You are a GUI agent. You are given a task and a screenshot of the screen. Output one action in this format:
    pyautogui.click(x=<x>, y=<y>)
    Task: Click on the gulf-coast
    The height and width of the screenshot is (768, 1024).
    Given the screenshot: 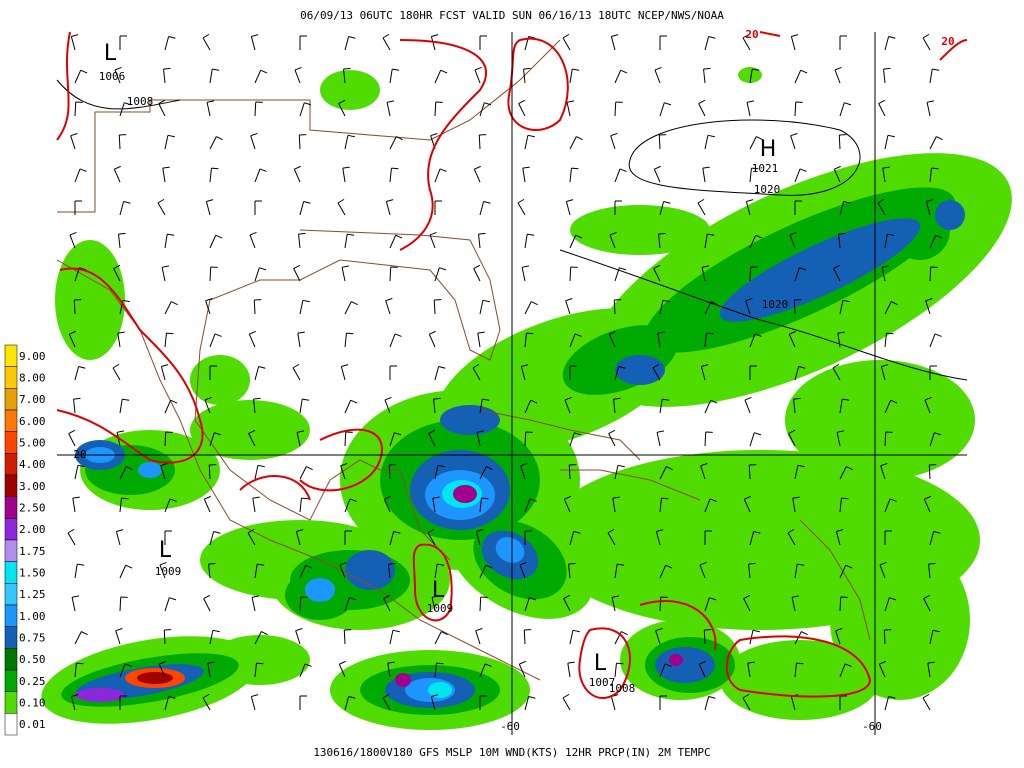 What is the action you would take?
    pyautogui.click(x=347, y=395)
    